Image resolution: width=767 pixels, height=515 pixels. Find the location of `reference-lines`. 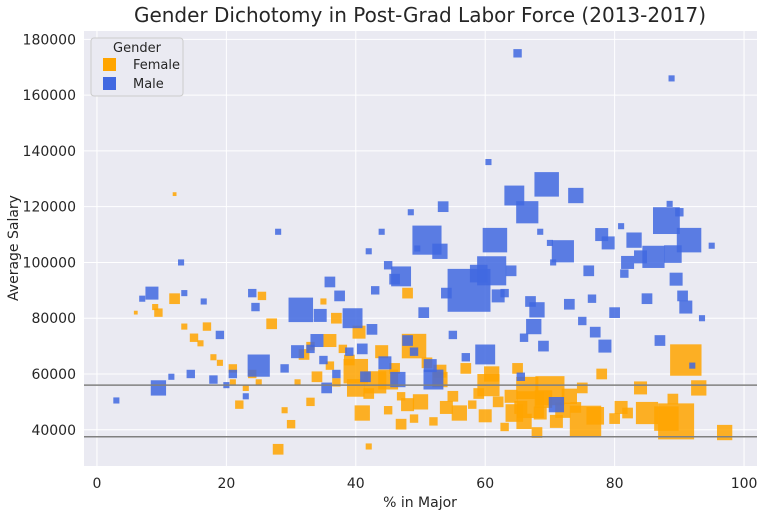

reference-lines is located at coordinates (420, 411).